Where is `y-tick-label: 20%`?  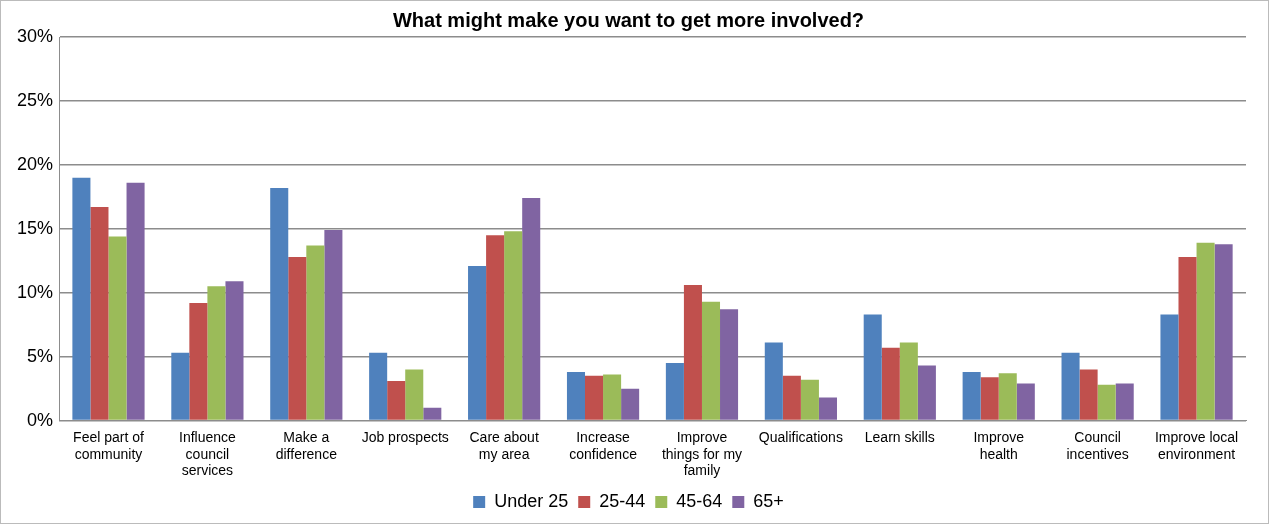 y-tick-label: 20% is located at coordinates (35, 163).